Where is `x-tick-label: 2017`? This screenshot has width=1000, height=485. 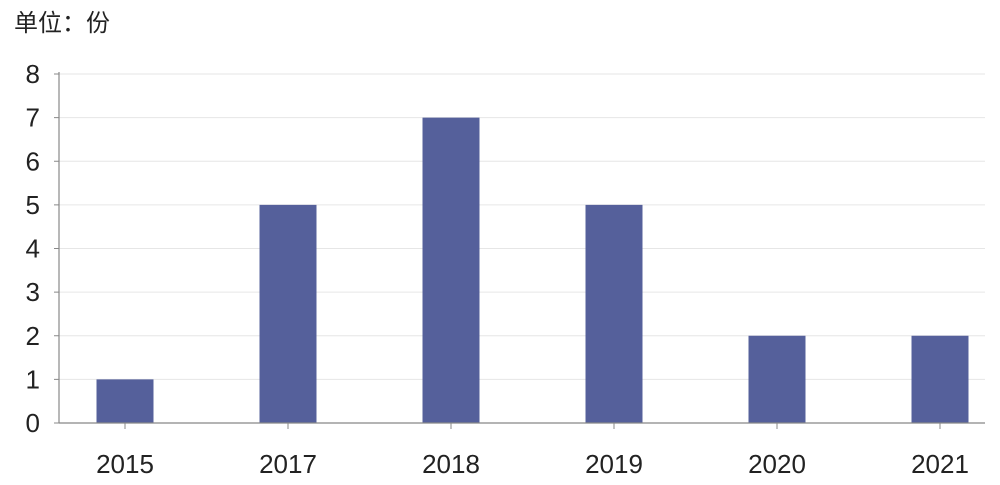
x-tick-label: 2017 is located at coordinates (288, 464).